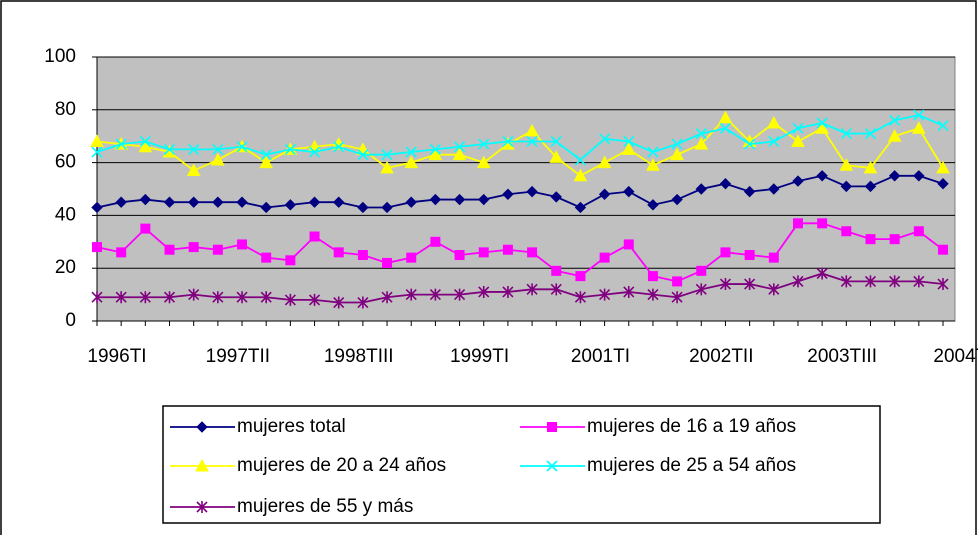 Image resolution: width=978 pixels, height=535 pixels. What do you see at coordinates (291, 426) in the screenshot?
I see `legend-label: mujeres total` at bounding box center [291, 426].